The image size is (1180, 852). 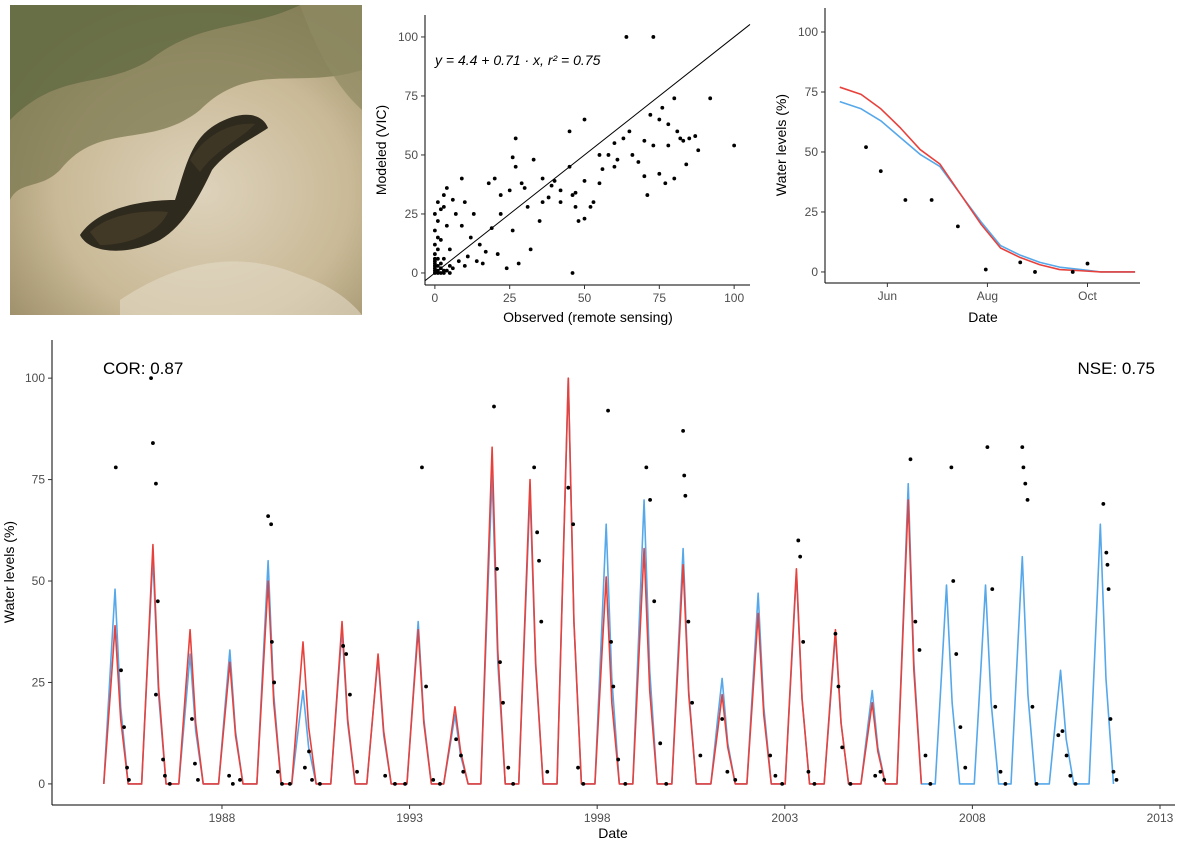 What do you see at coordinates (41, 784) in the screenshot?
I see `y-tick-label: 0` at bounding box center [41, 784].